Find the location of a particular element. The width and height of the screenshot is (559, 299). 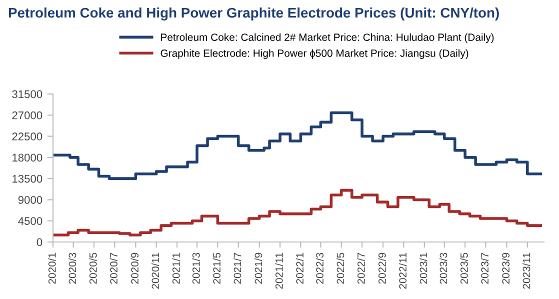

x-tick-label: 2021/11 is located at coordinates (279, 270).